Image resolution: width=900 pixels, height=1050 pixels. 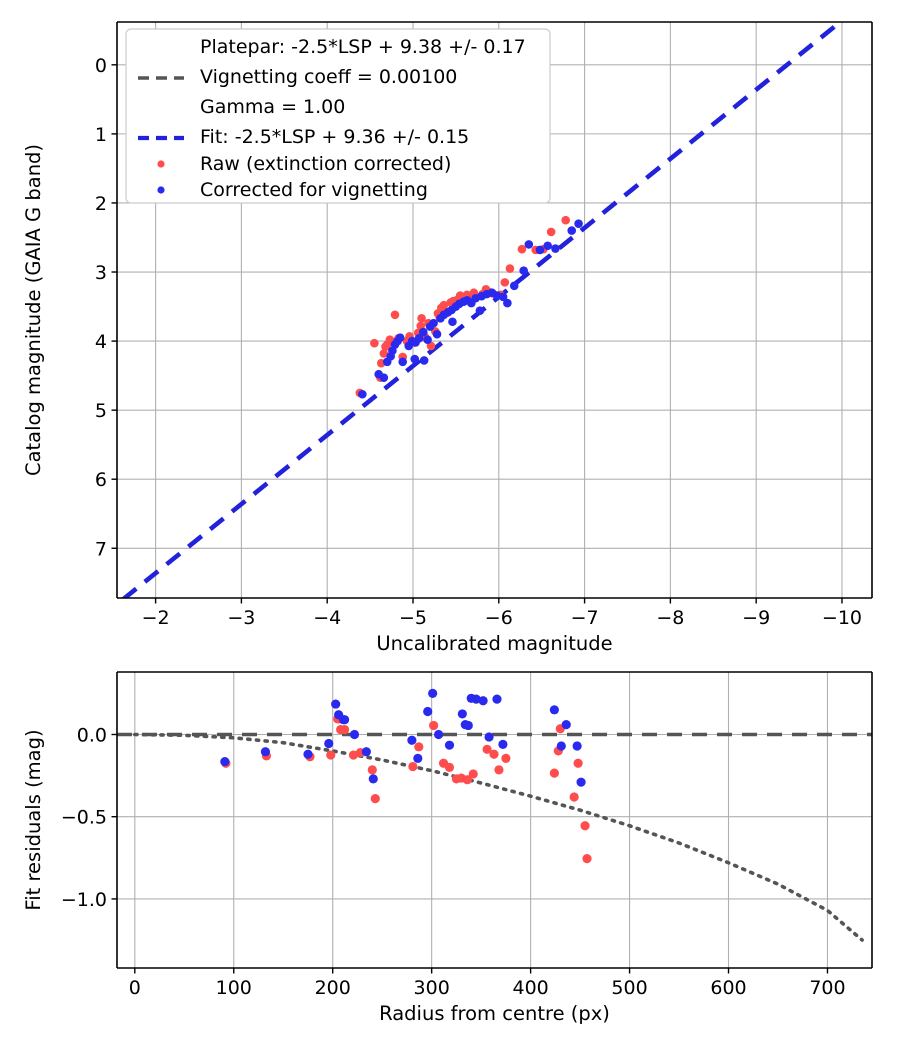 What do you see at coordinates (406, 789) in the screenshot?
I see `series-raw` at bounding box center [406, 789].